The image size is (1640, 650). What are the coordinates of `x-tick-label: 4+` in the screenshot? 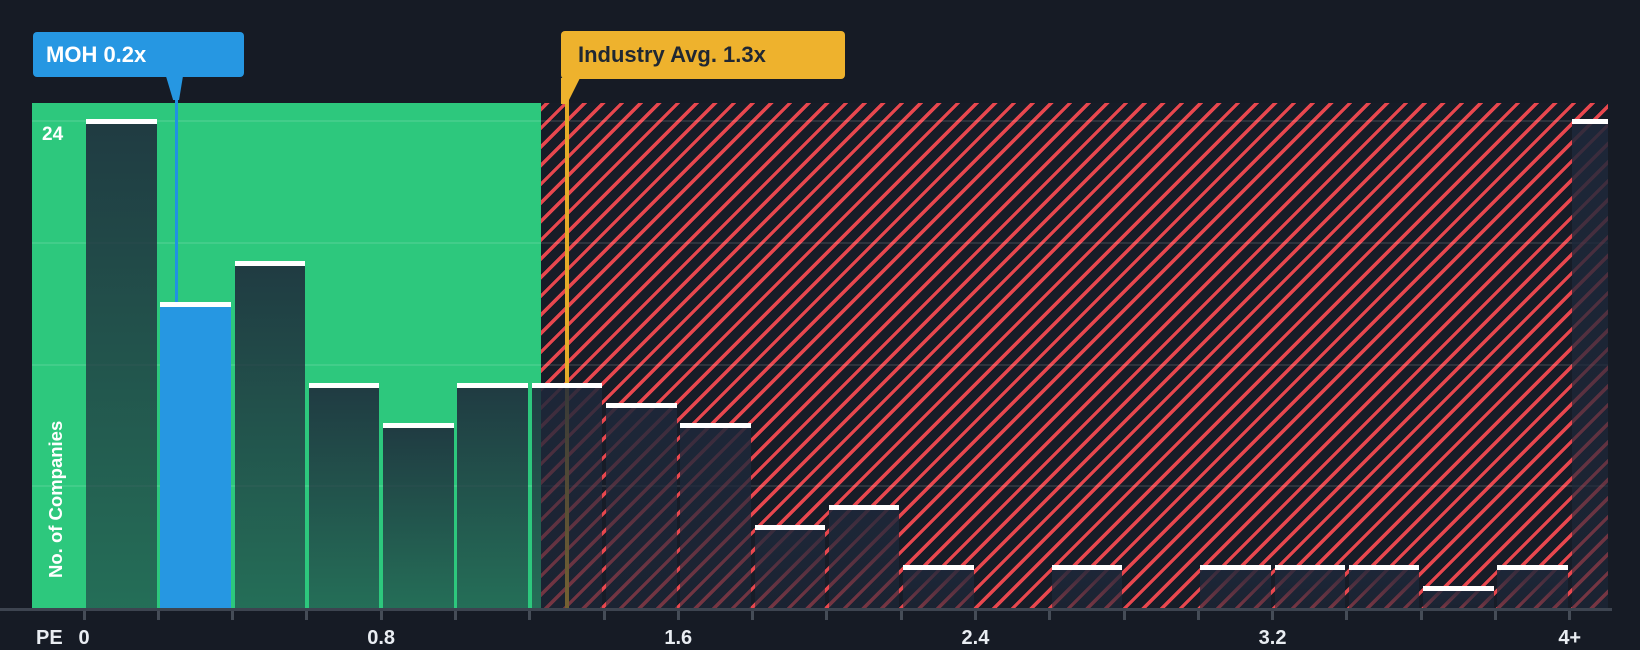 It's located at (1570, 638).